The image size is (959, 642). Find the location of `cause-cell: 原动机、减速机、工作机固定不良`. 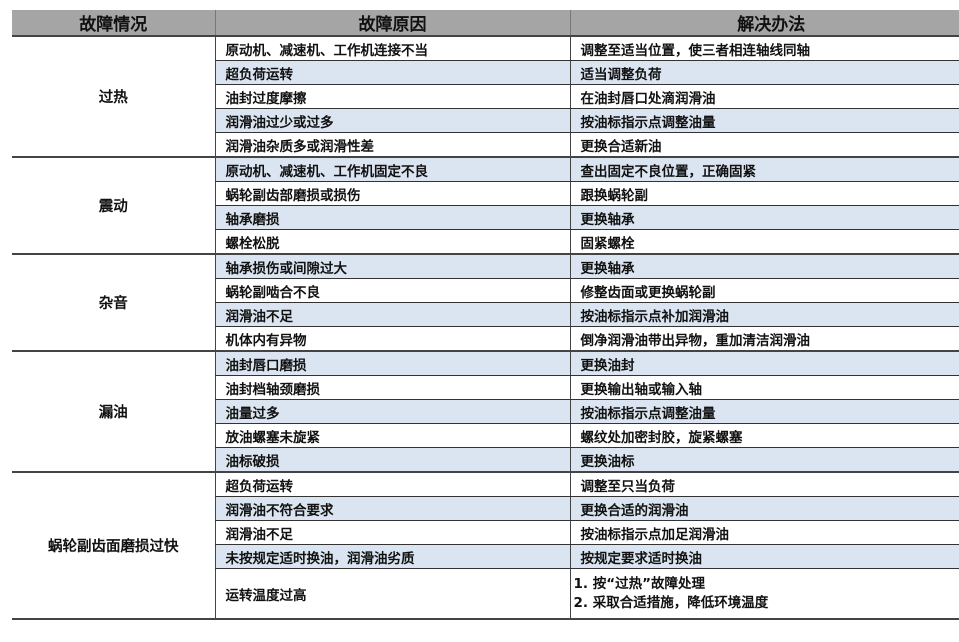

cause-cell: 原动机、减速机、工作机固定不良 is located at coordinates (392, 169).